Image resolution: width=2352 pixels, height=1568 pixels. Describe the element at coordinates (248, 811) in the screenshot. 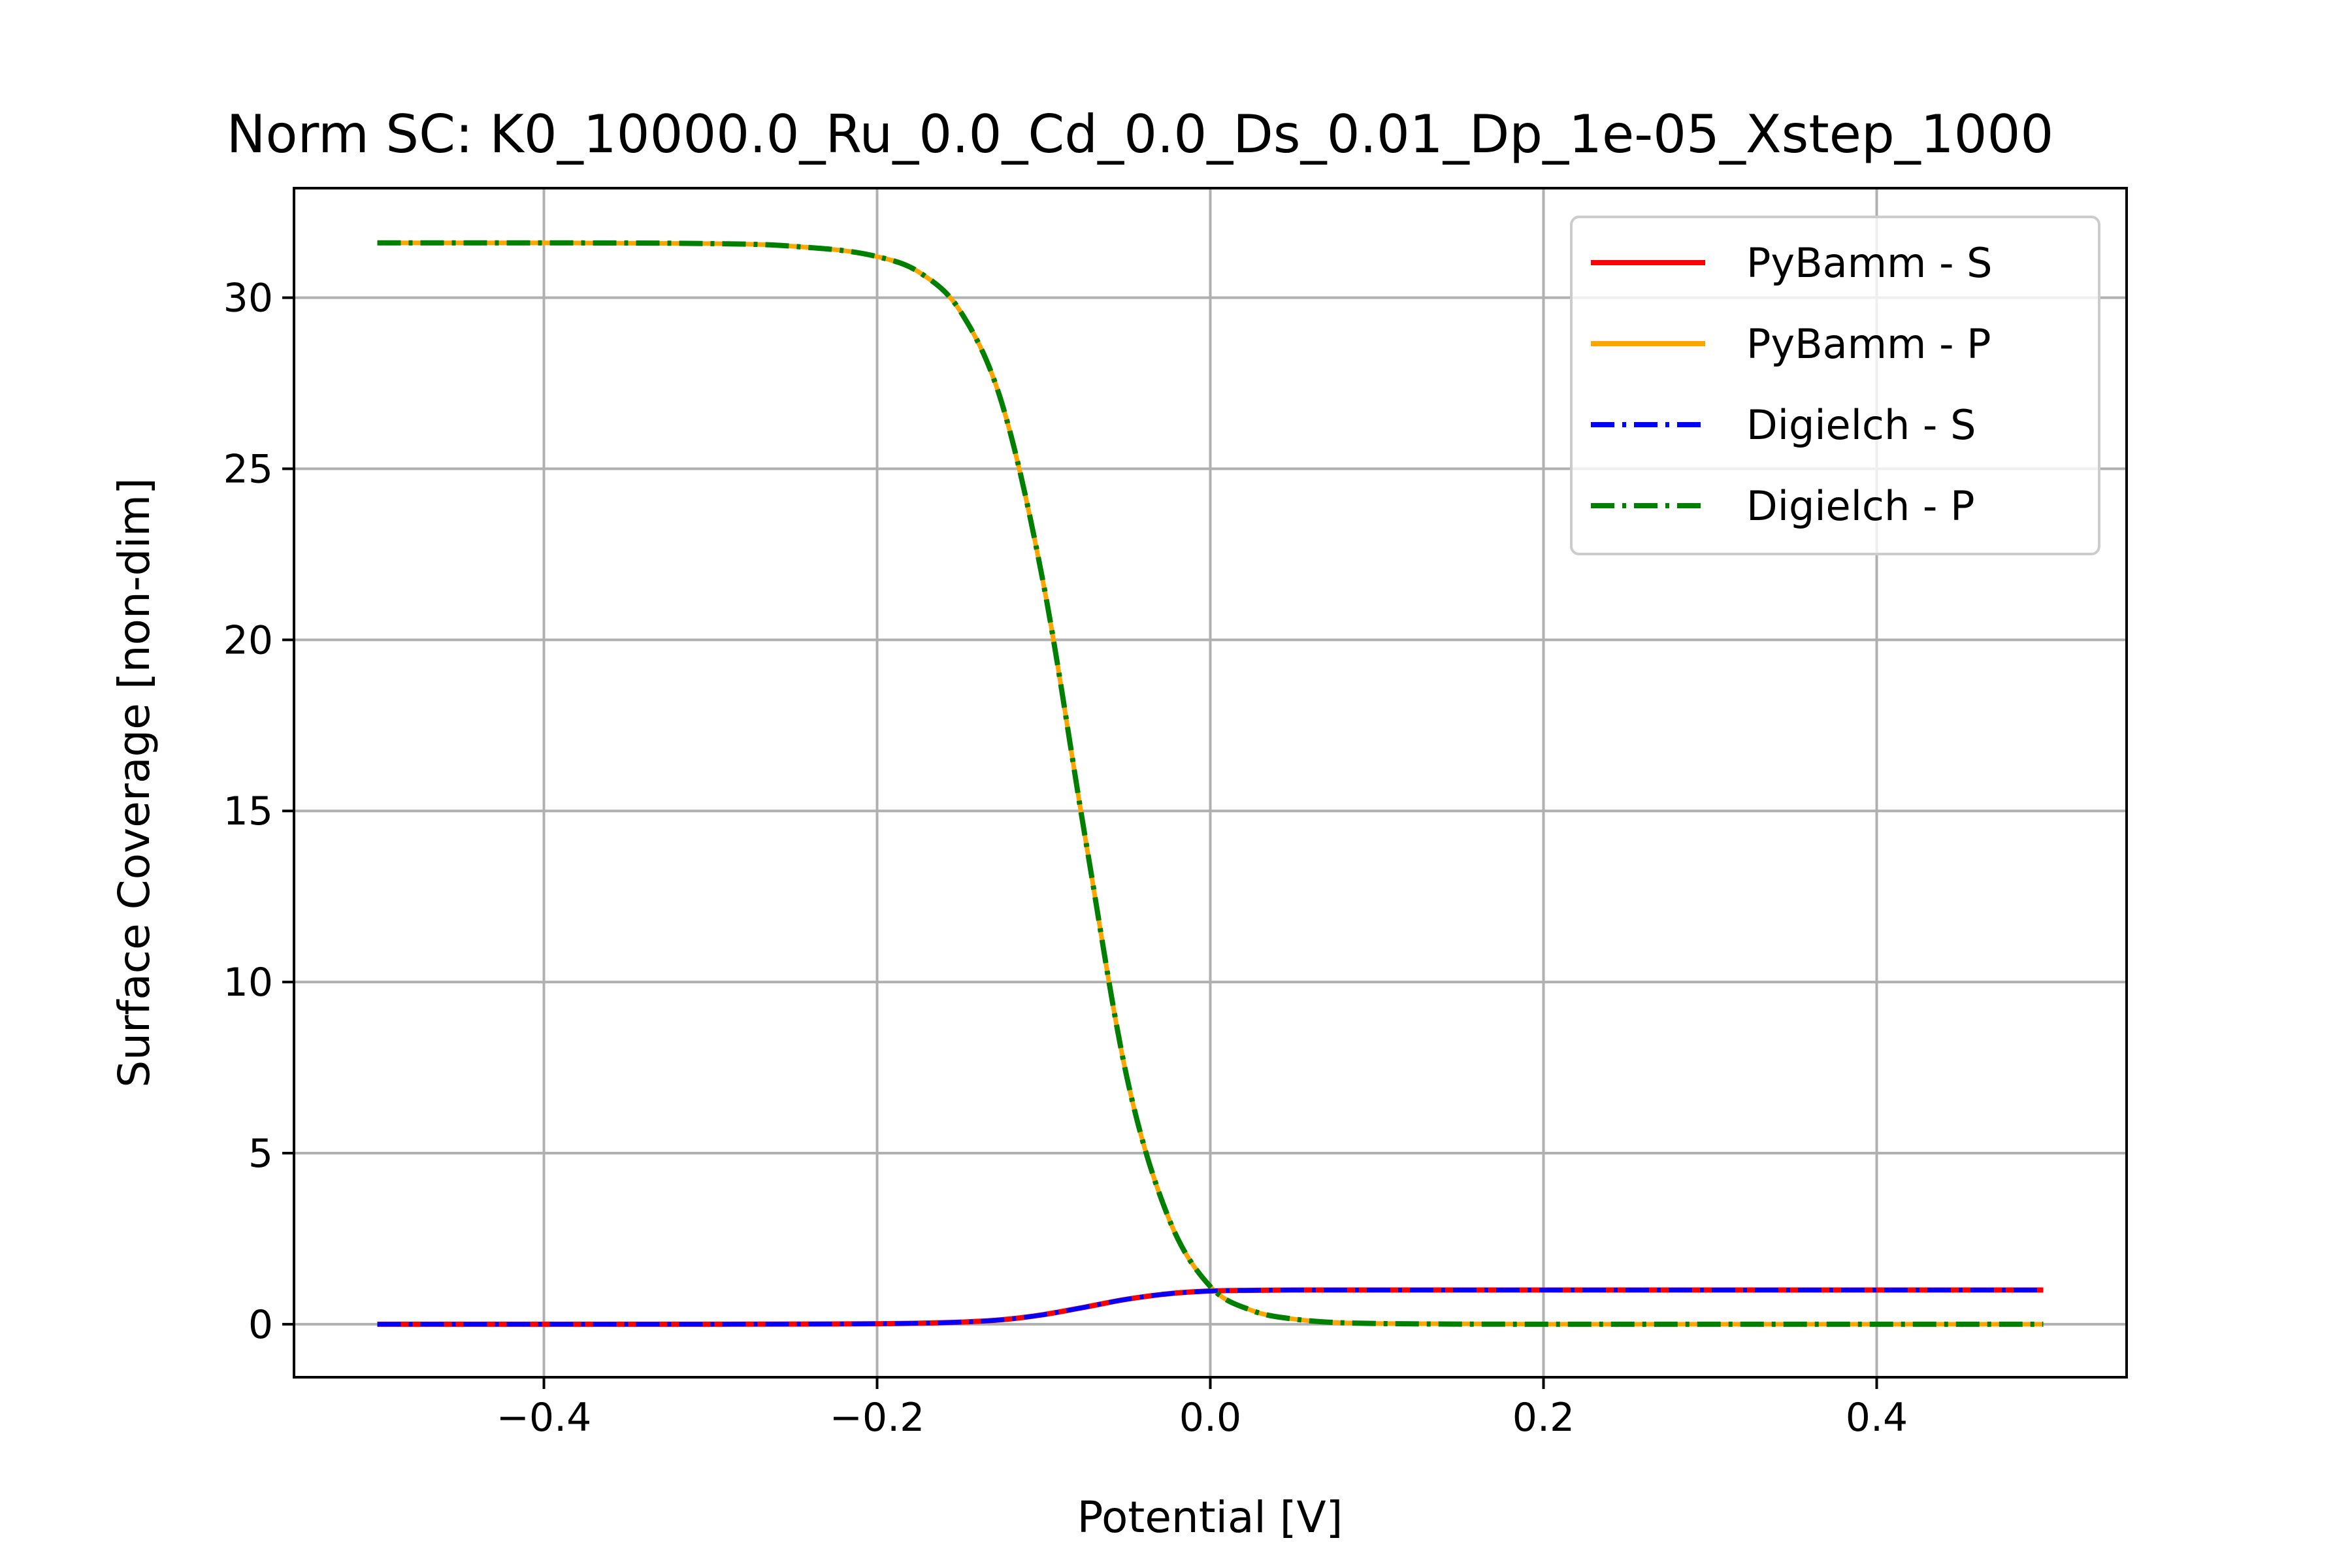

I see `y-tick-label: 15` at that location.